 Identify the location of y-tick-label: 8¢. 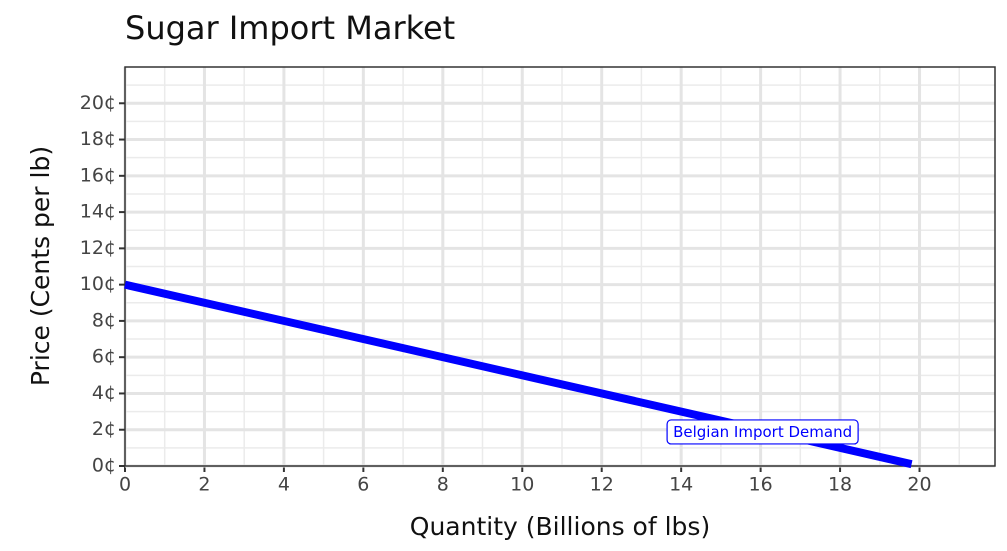
(104, 320).